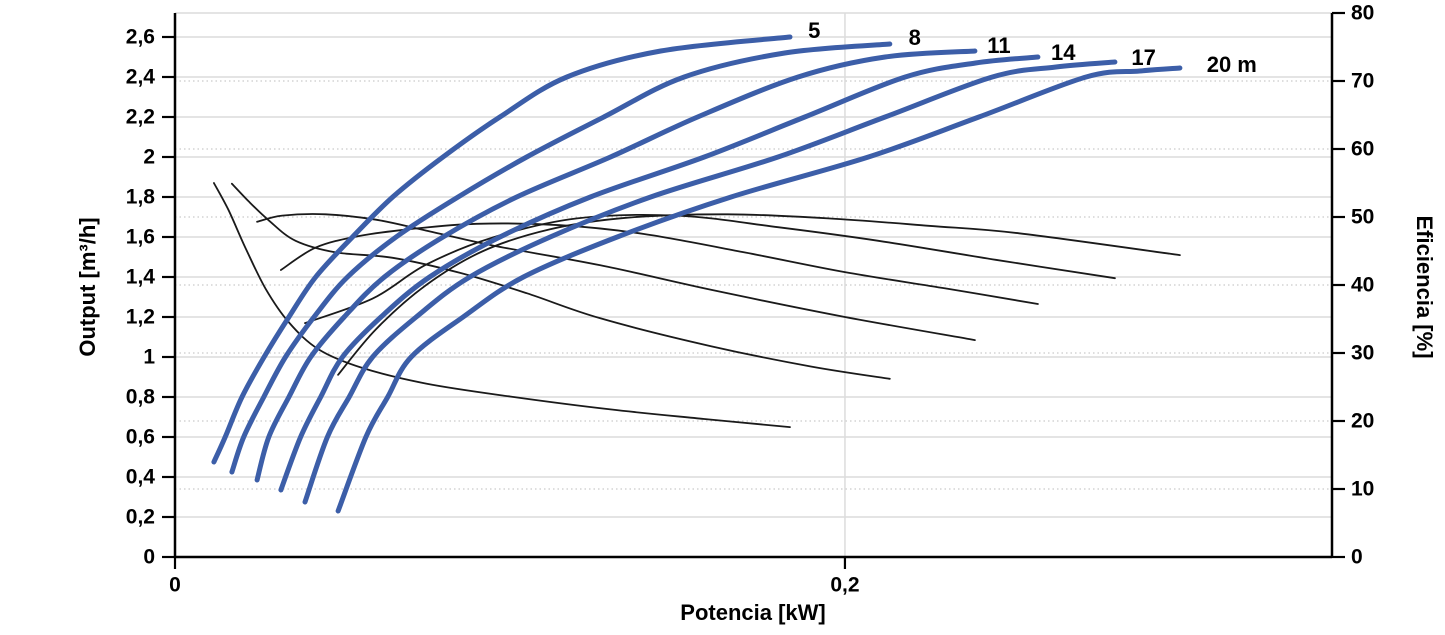  Describe the element at coordinates (140, 317) in the screenshot. I see `y-left-tick-label: 1,2` at that location.